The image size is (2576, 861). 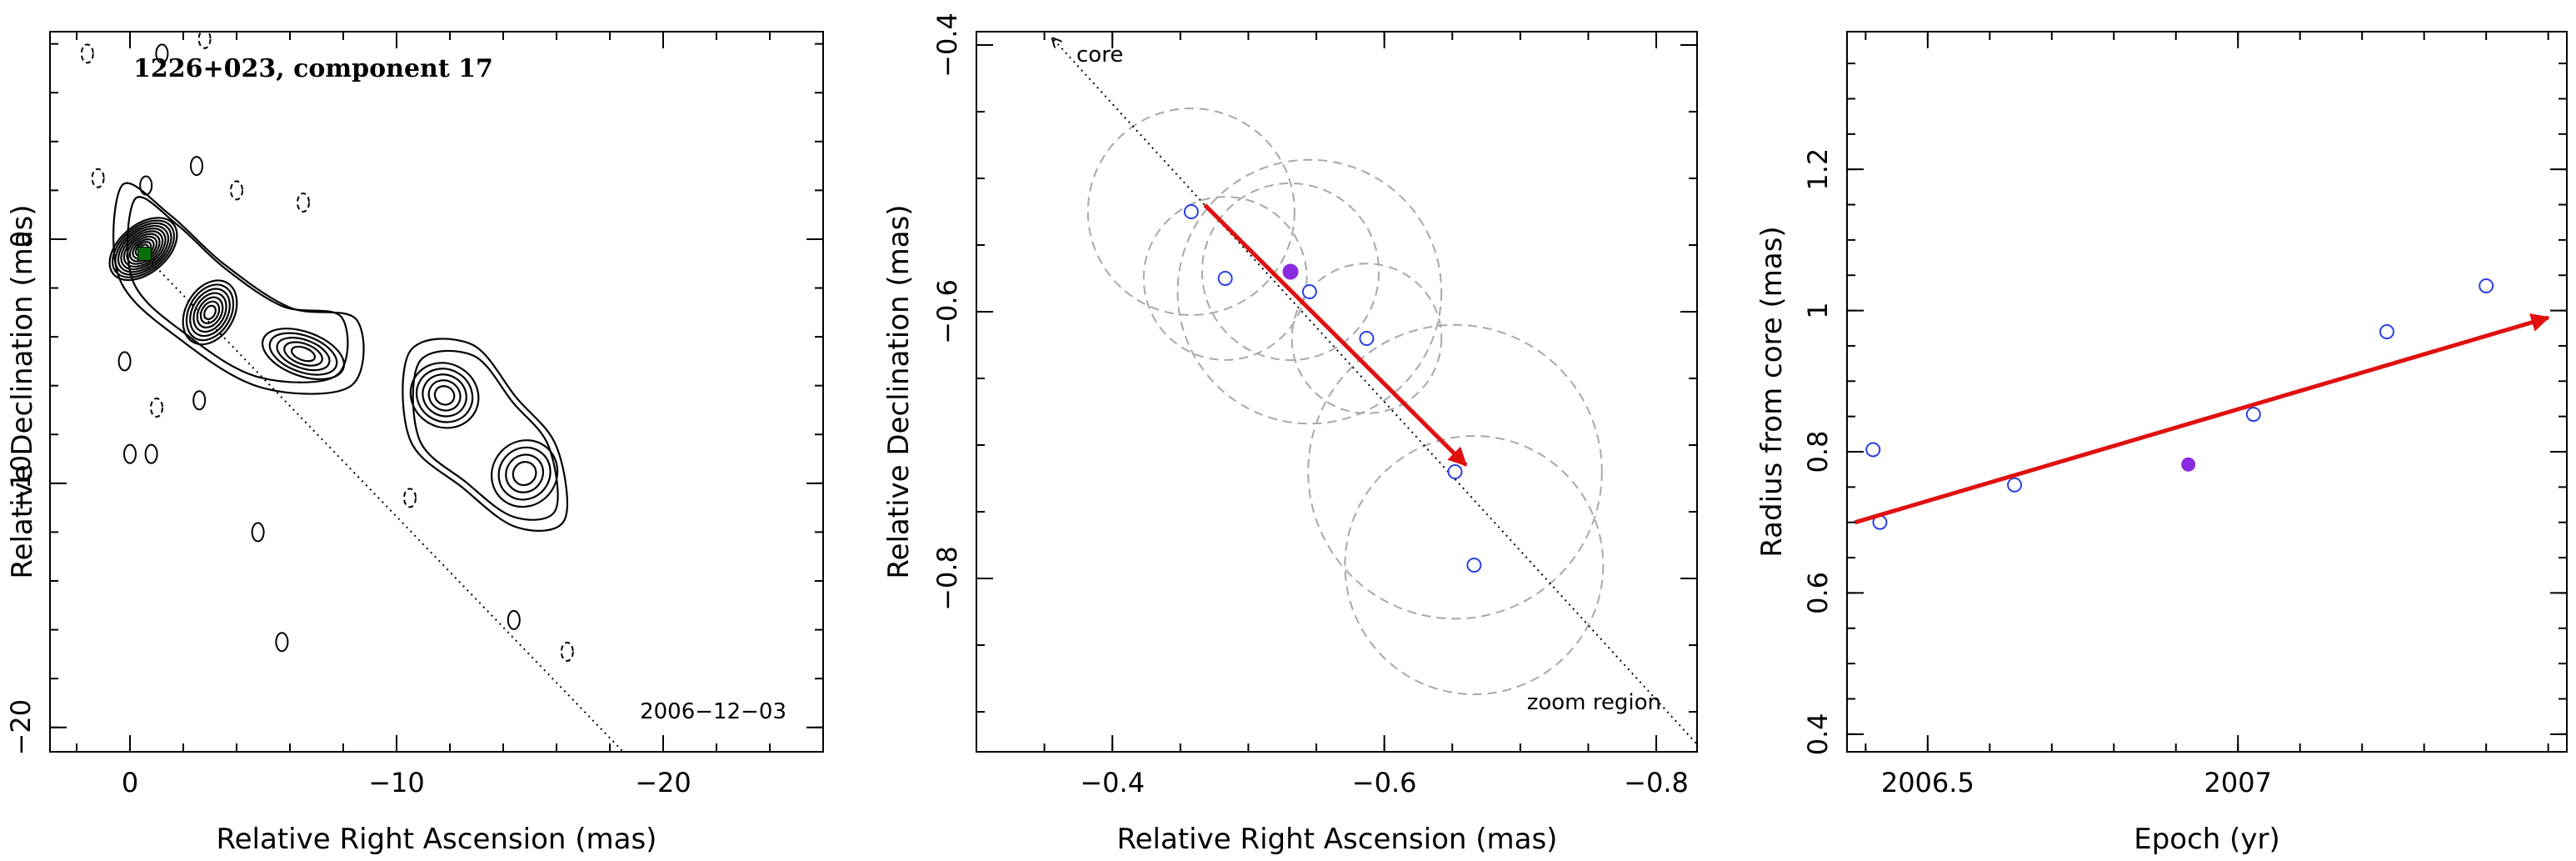 I want to click on y-tick-label: −10, so click(x=21, y=483).